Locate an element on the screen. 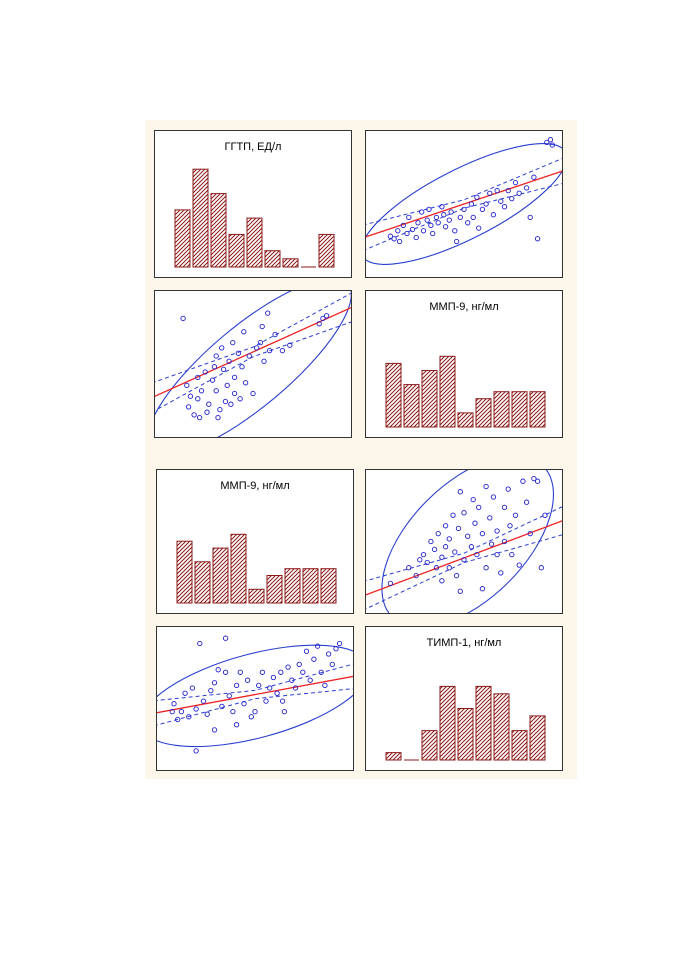 The width and height of the screenshot is (678, 960). panel-bottom-lower-right: ТИМП-1, нг/мл is located at coordinates (464, 698).